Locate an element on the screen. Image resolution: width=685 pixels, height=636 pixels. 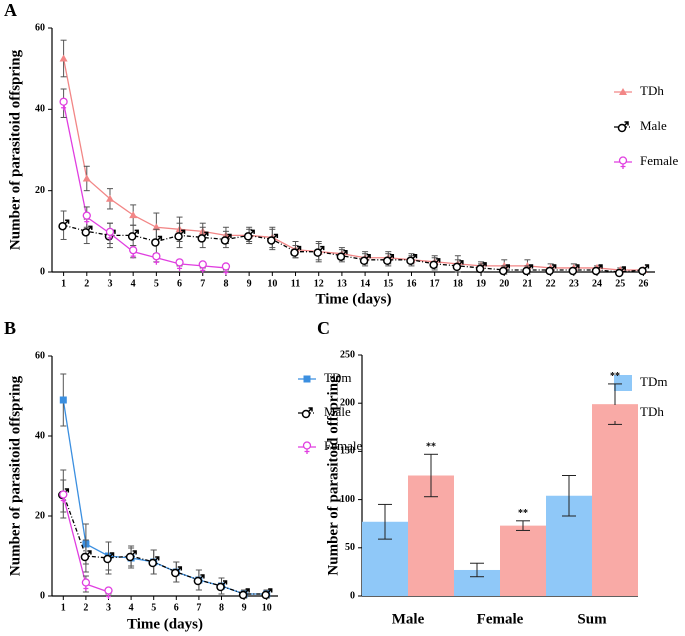
x-tick-label: Female is located at coordinates (500, 619).